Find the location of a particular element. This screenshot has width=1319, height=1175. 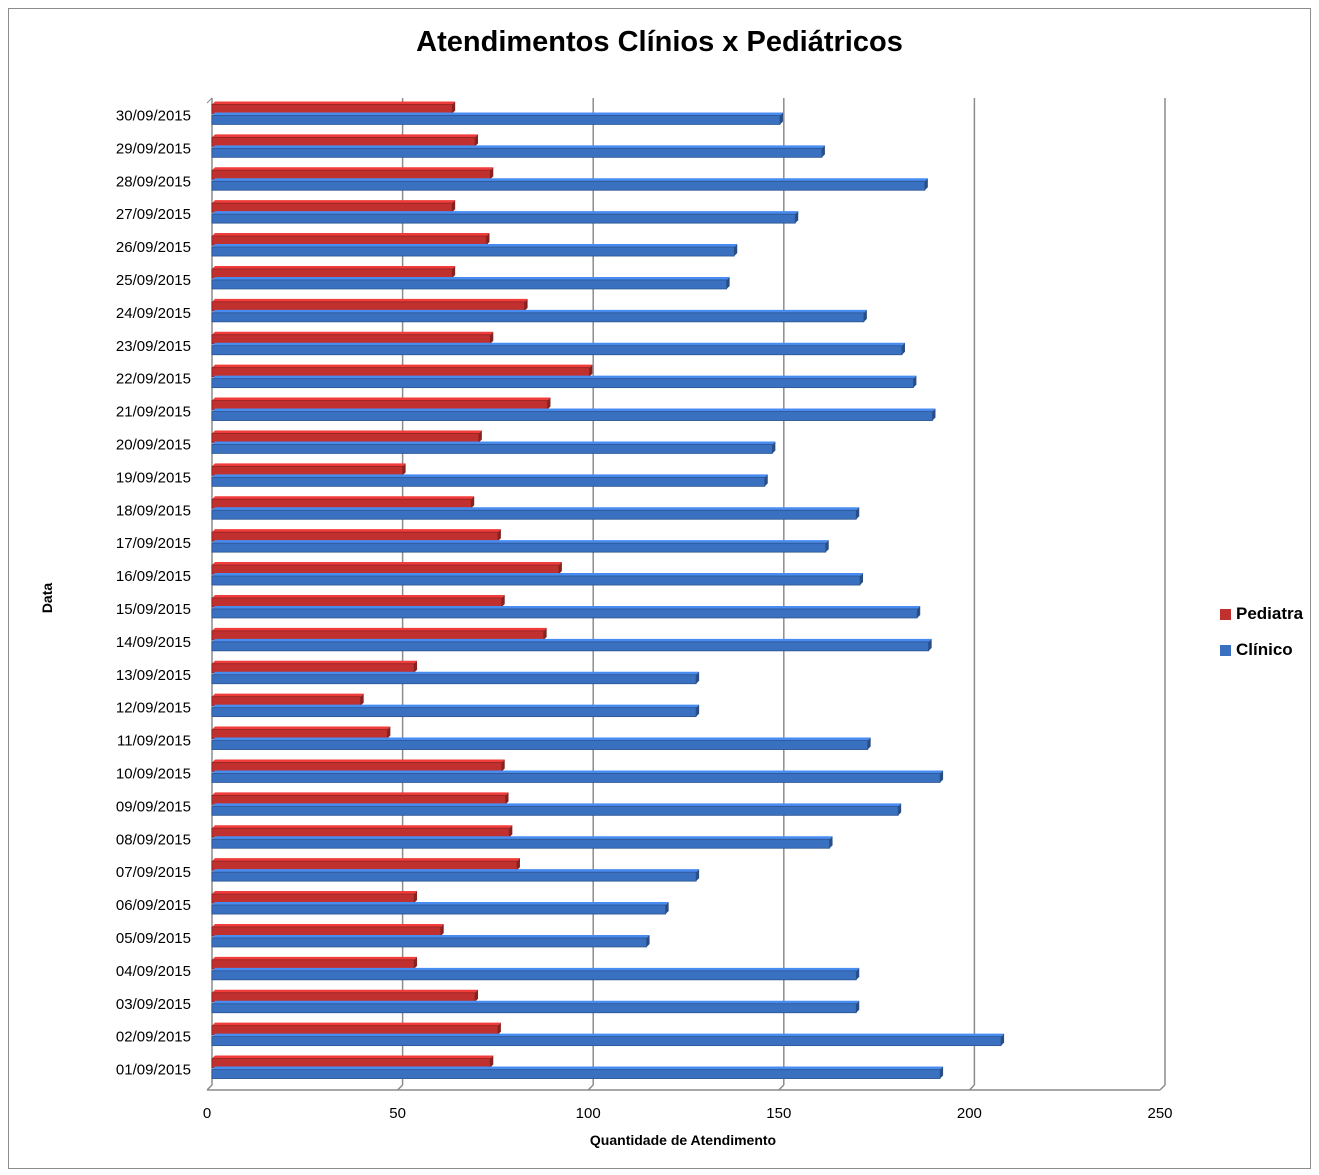

y-tick-label: 25/09/2015 is located at coordinates (153, 280).